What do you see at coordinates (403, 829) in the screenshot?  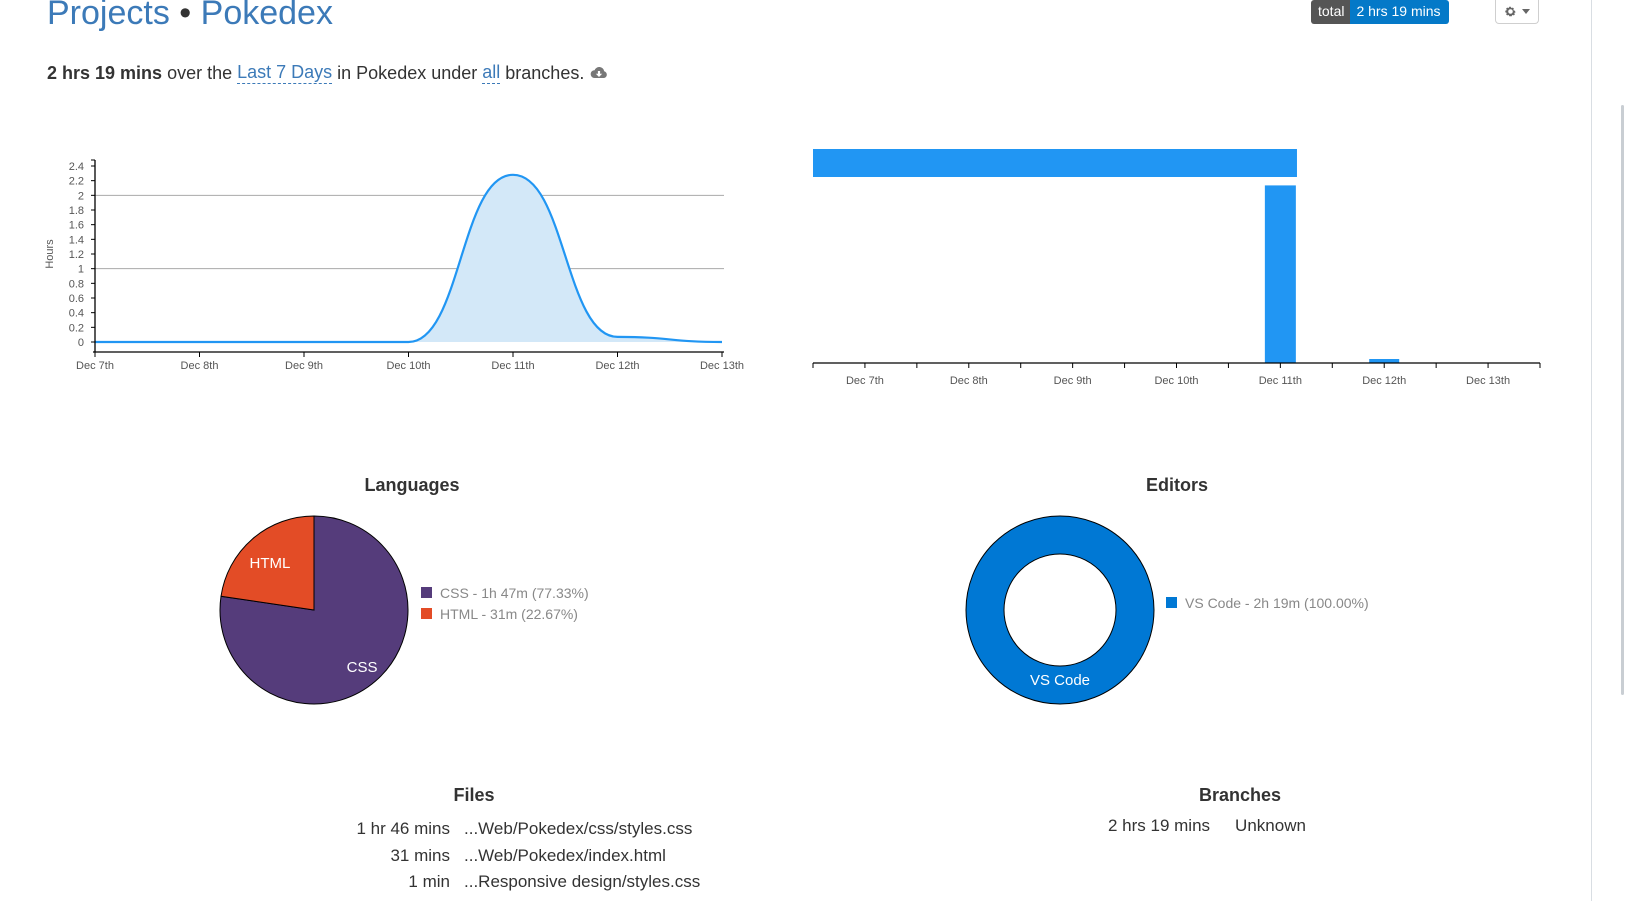 I see `file-time: 1 hr 46 mins` at bounding box center [403, 829].